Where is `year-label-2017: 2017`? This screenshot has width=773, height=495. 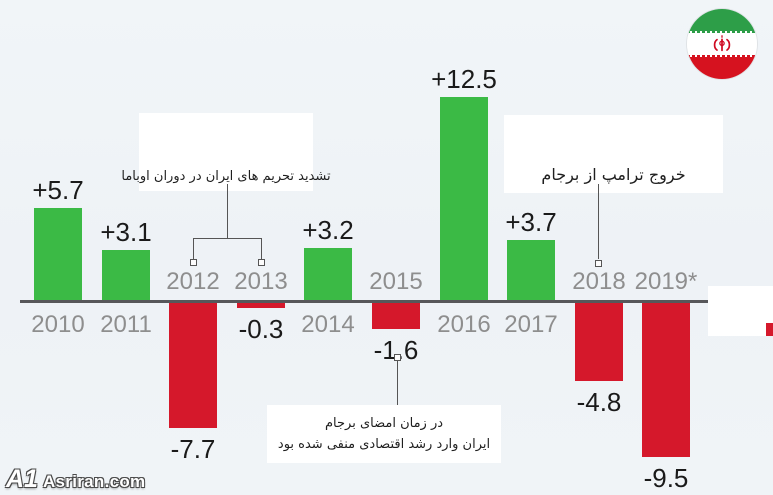
year-label-2017: 2017 is located at coordinates (531, 324).